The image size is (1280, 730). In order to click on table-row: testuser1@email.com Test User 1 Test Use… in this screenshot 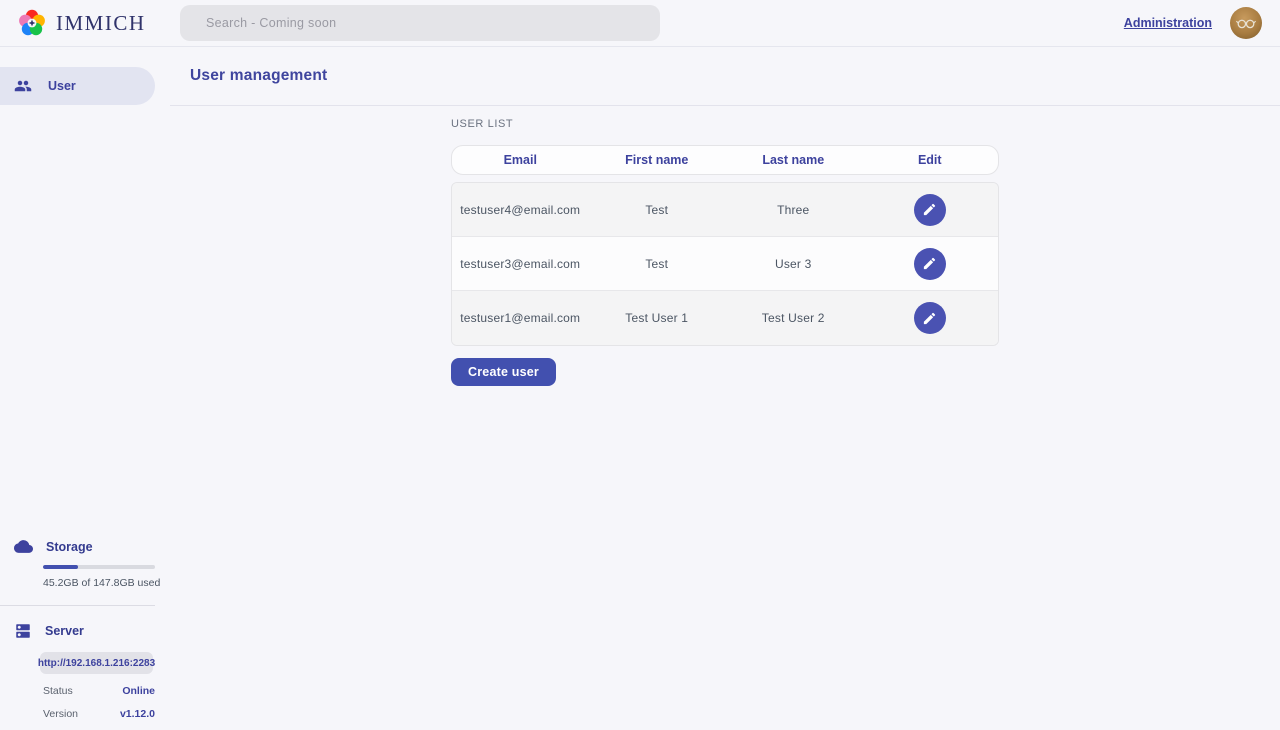, I will do `click(725, 318)`.